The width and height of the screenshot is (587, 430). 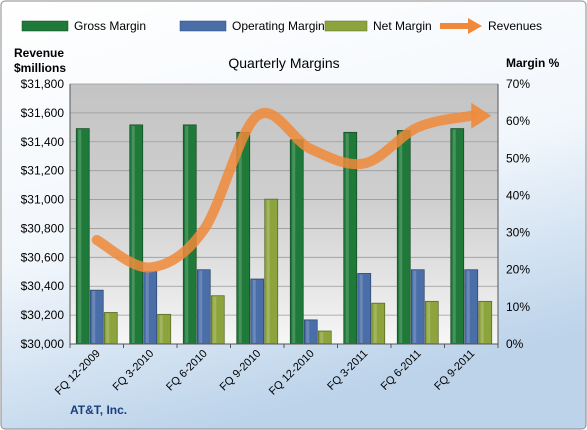 What do you see at coordinates (515, 26) in the screenshot?
I see `legend-label-revenues: Revenues` at bounding box center [515, 26].